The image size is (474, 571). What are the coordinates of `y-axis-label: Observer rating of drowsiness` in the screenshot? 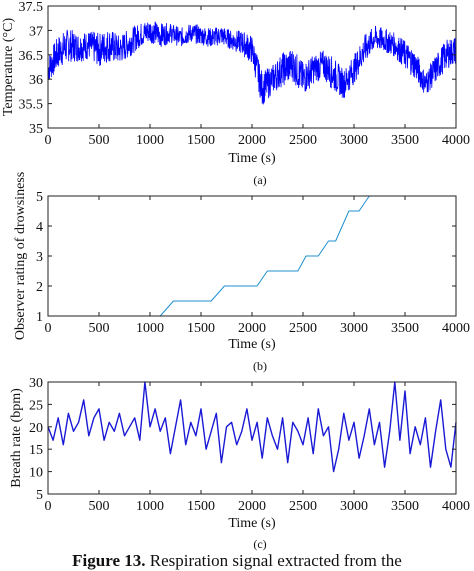 It's located at (20, 256).